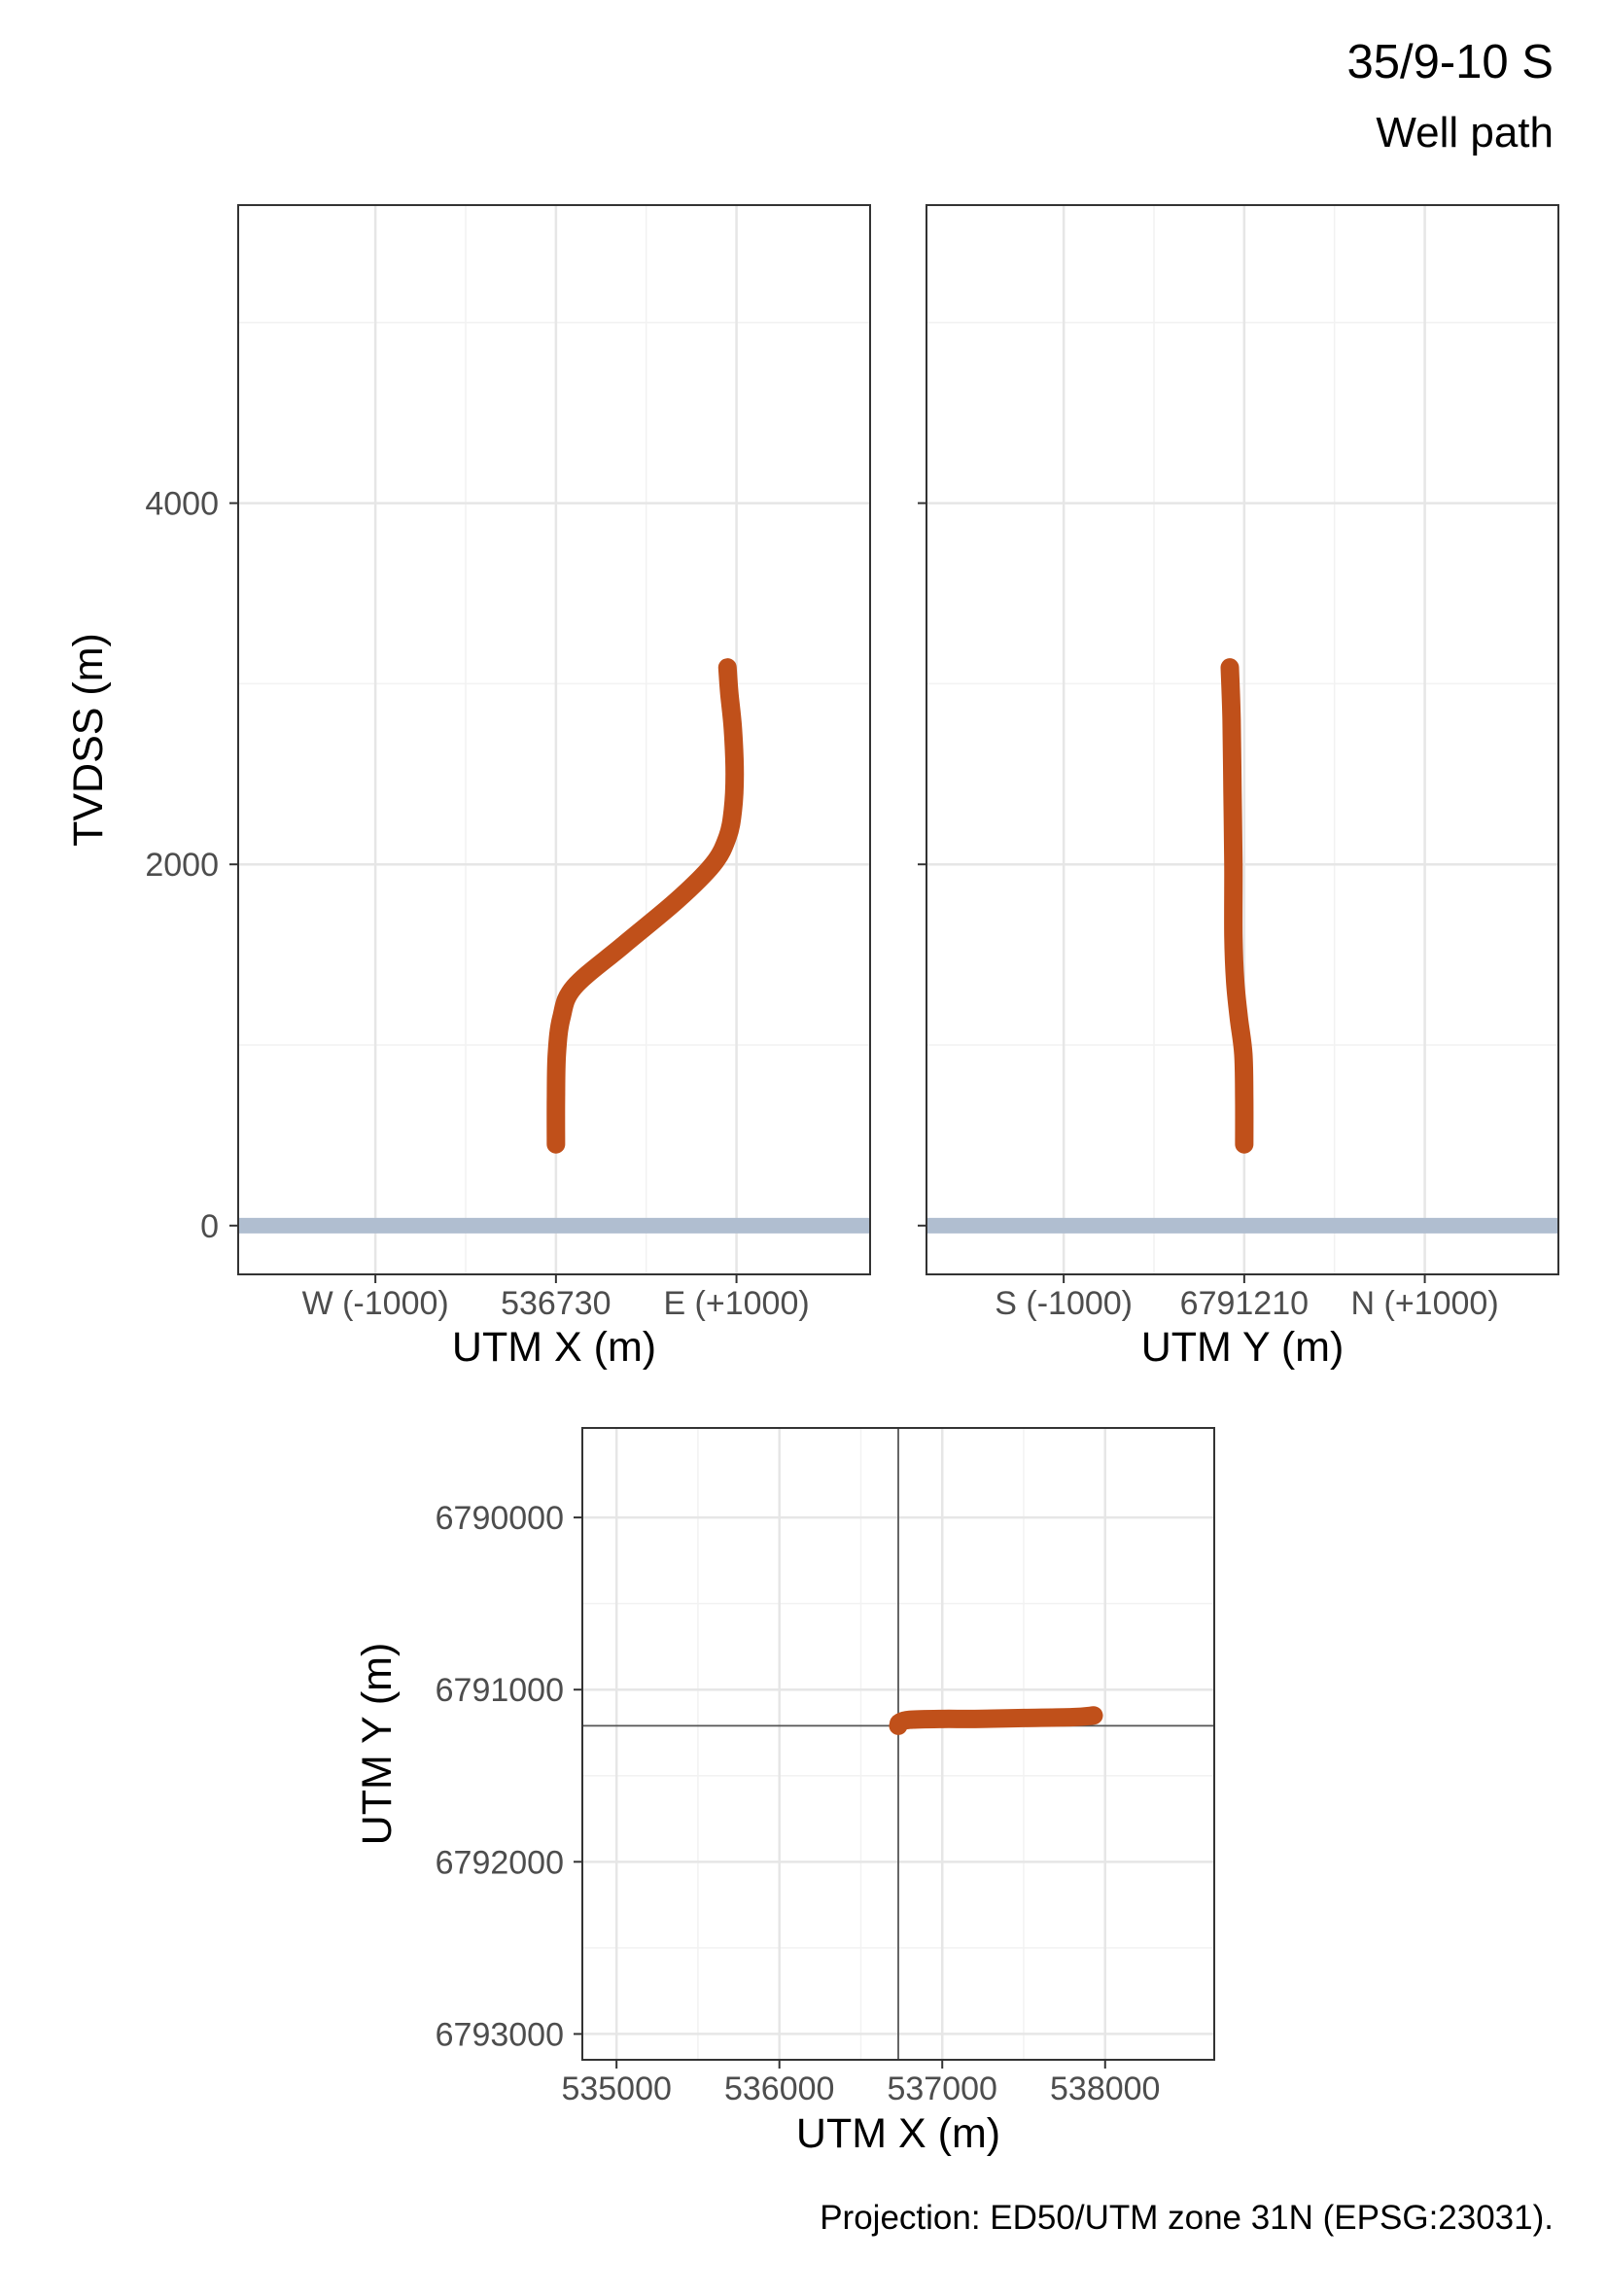  What do you see at coordinates (500, 1690) in the screenshot?
I see `y-tick-label: 6791000` at bounding box center [500, 1690].